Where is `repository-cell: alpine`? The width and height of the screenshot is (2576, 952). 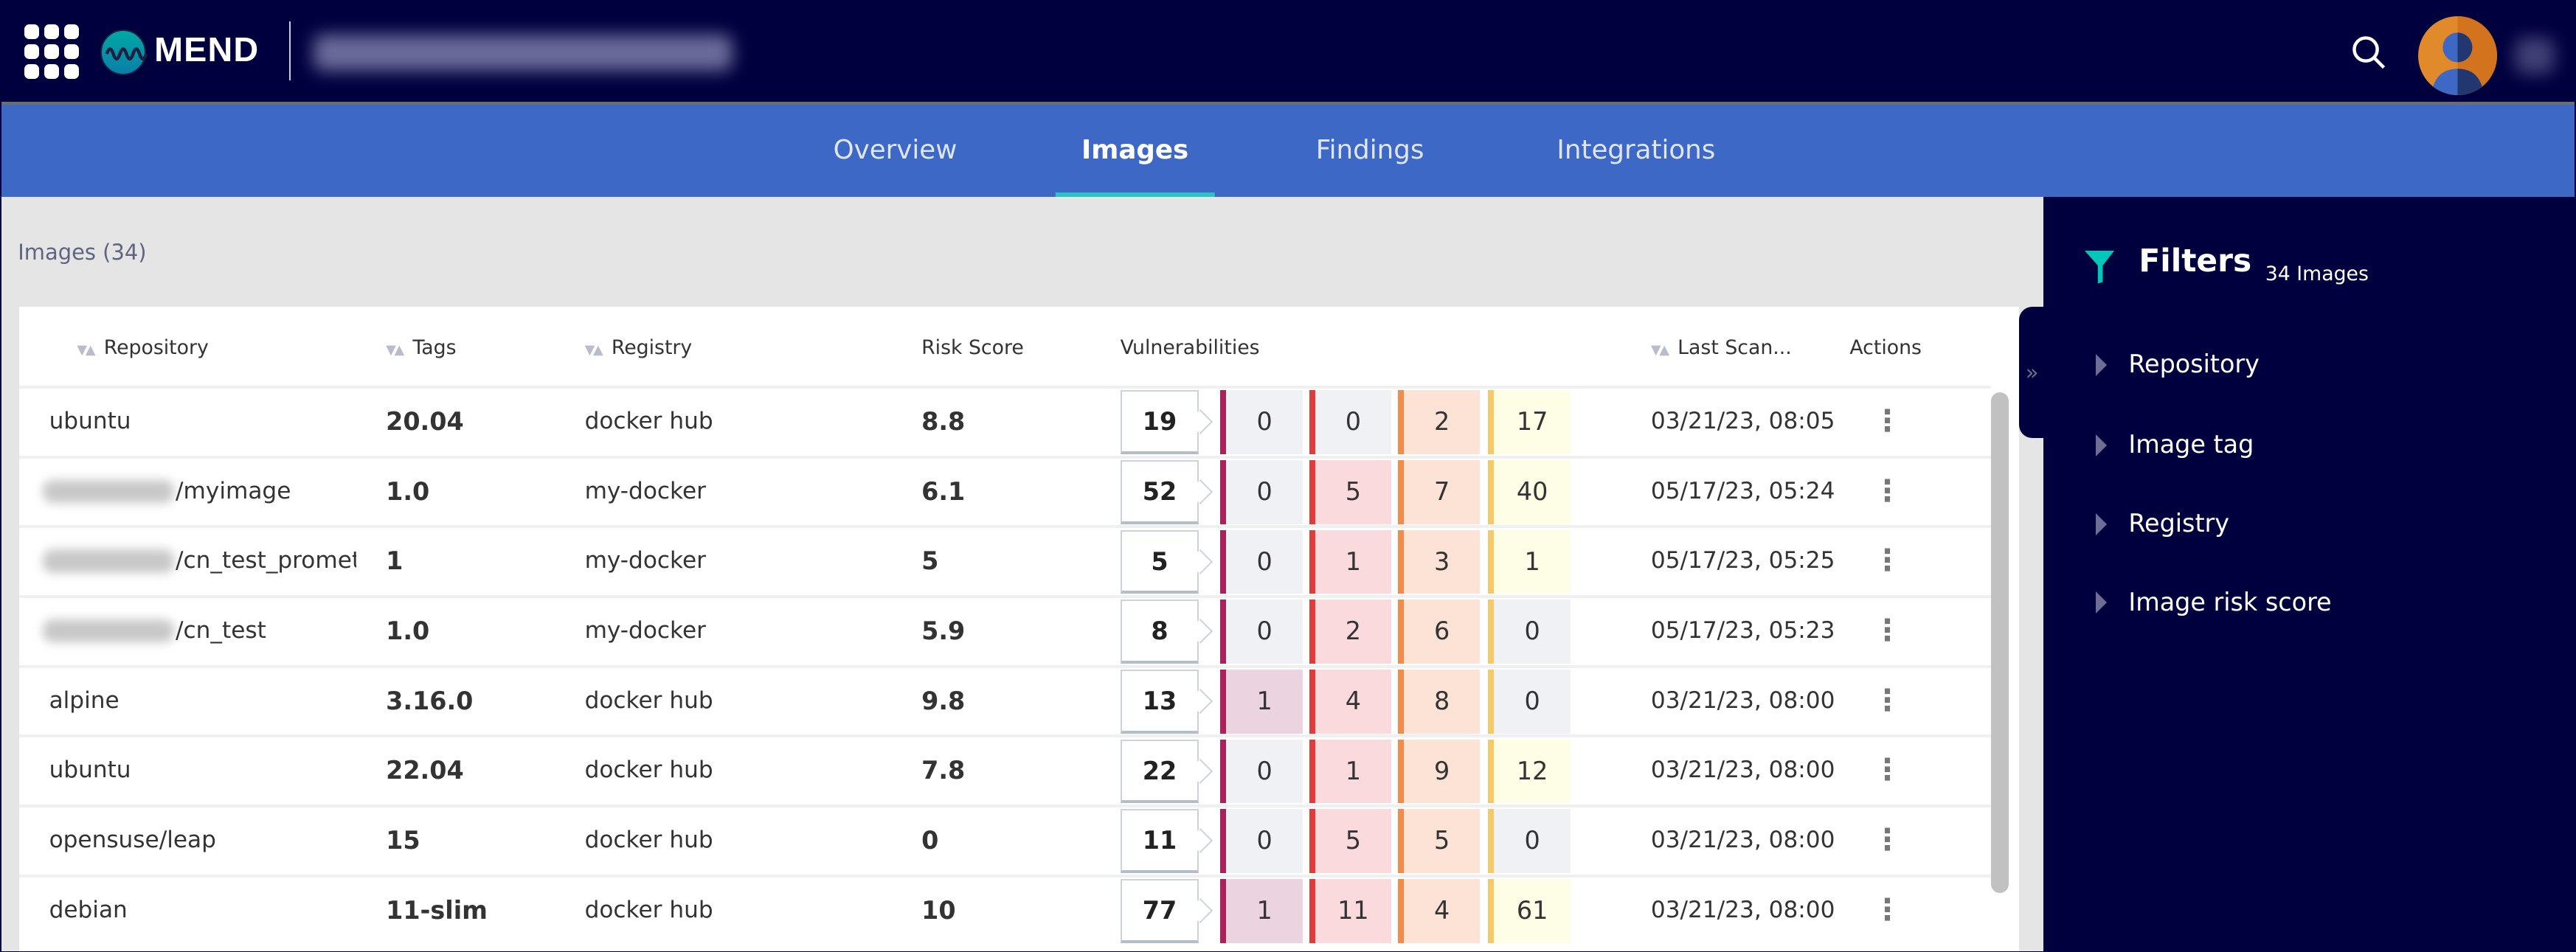
repository-cell: alpine is located at coordinates (84, 700).